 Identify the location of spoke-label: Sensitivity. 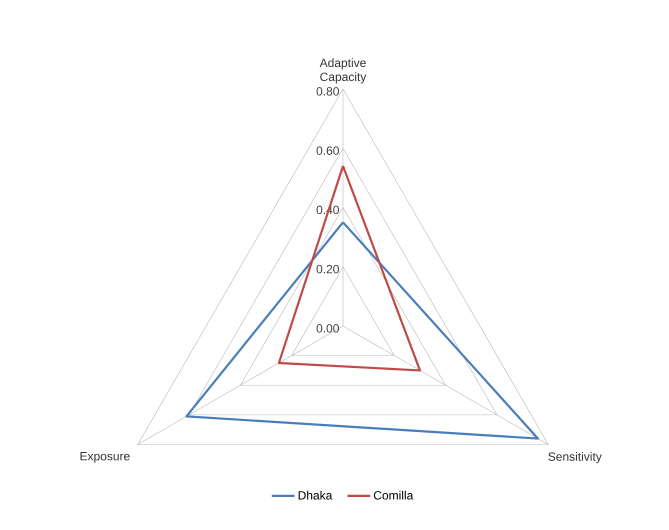
(575, 458).